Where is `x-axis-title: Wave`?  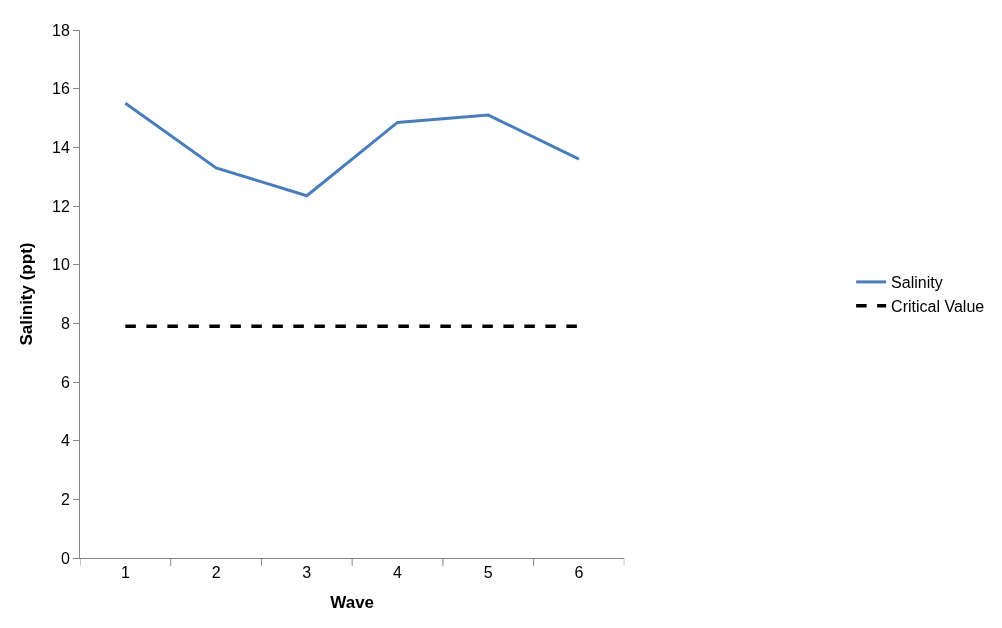
x-axis-title: Wave is located at coordinates (352, 602).